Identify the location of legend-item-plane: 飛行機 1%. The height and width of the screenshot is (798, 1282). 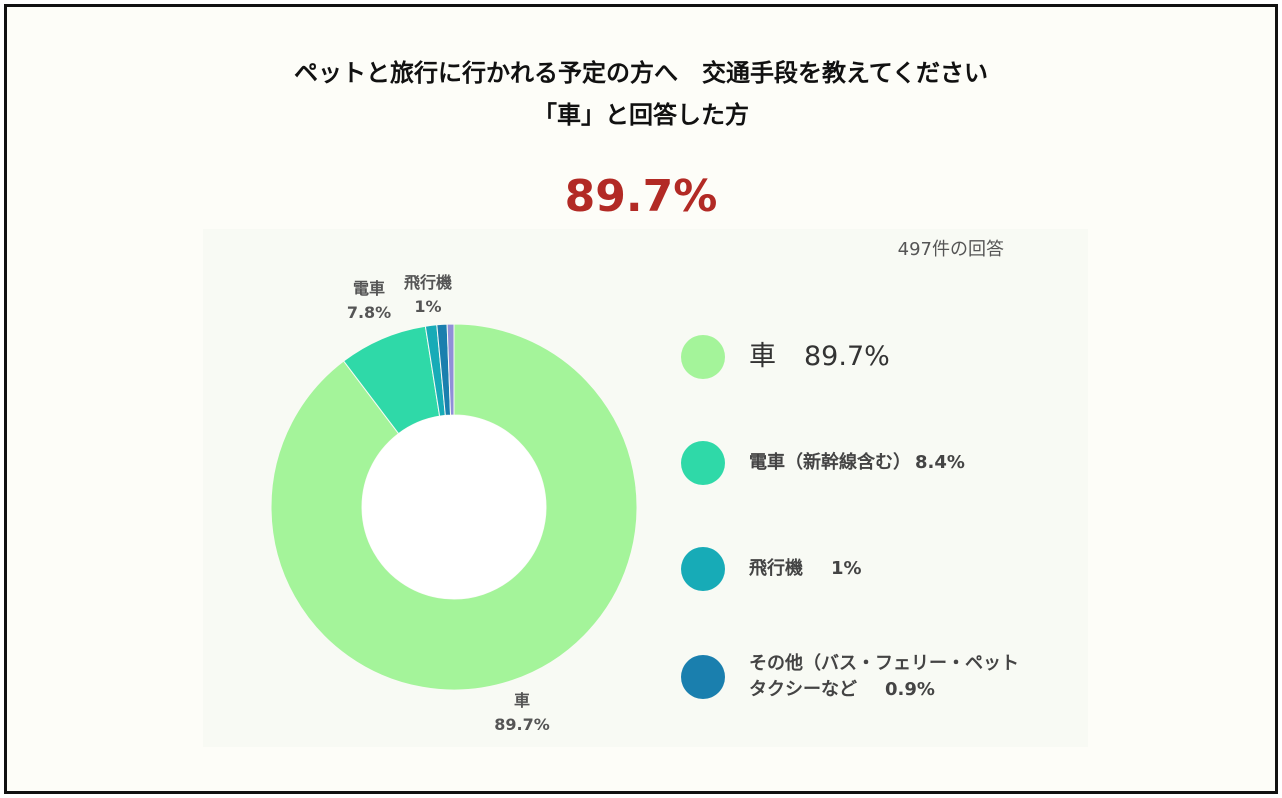
(771, 569).